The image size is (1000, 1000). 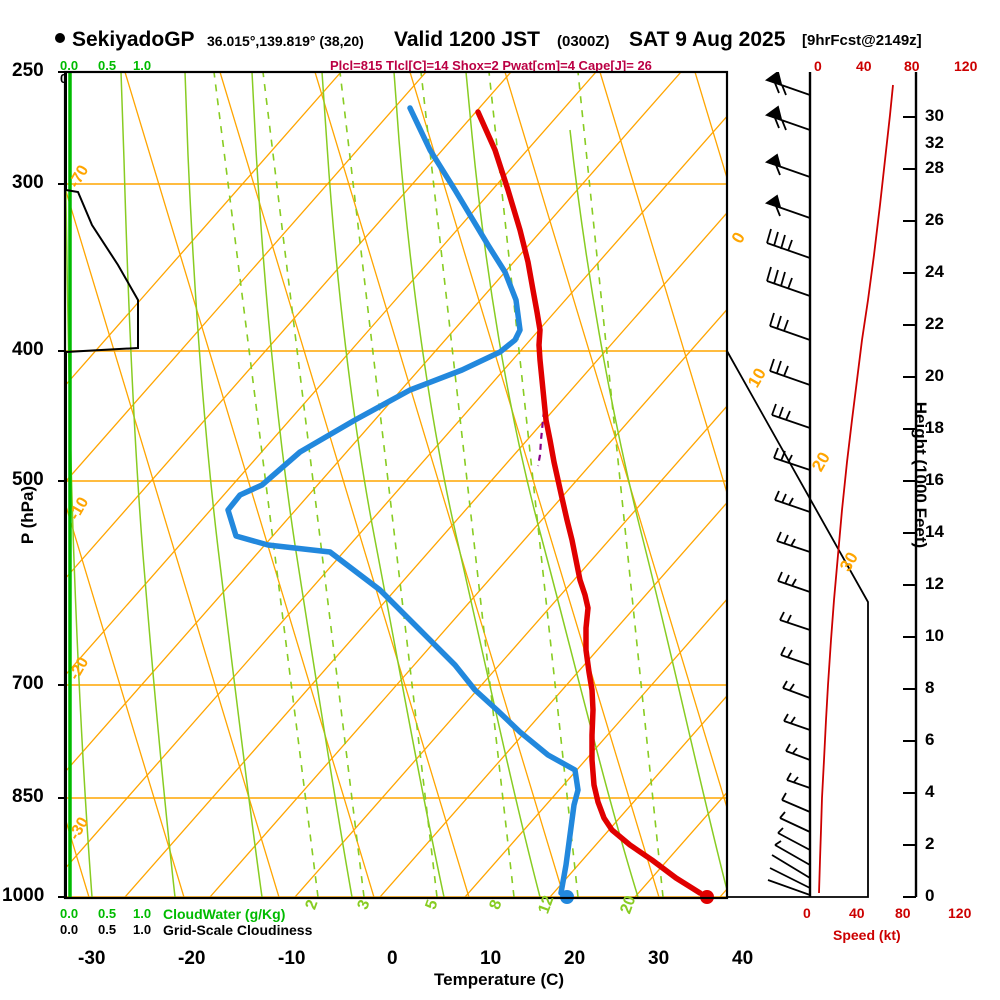 What do you see at coordinates (28, 349) in the screenshot?
I see `pressure-tick-400: 400` at bounding box center [28, 349].